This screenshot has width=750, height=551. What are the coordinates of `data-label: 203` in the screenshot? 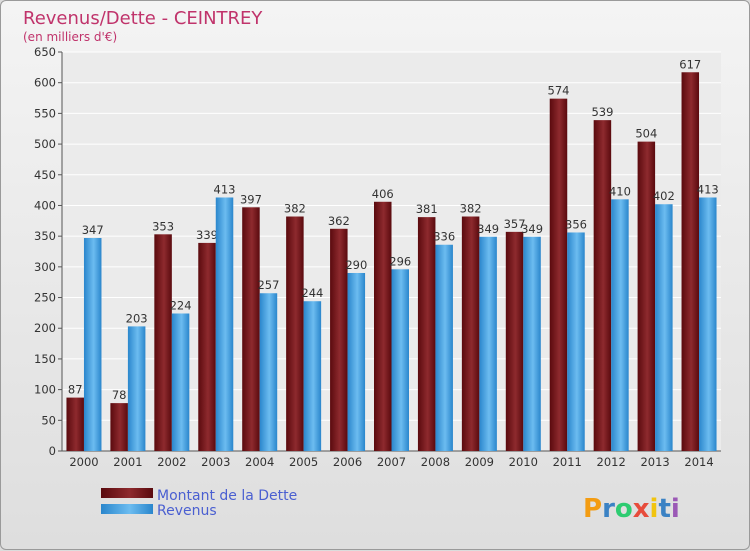 It's located at (137, 318).